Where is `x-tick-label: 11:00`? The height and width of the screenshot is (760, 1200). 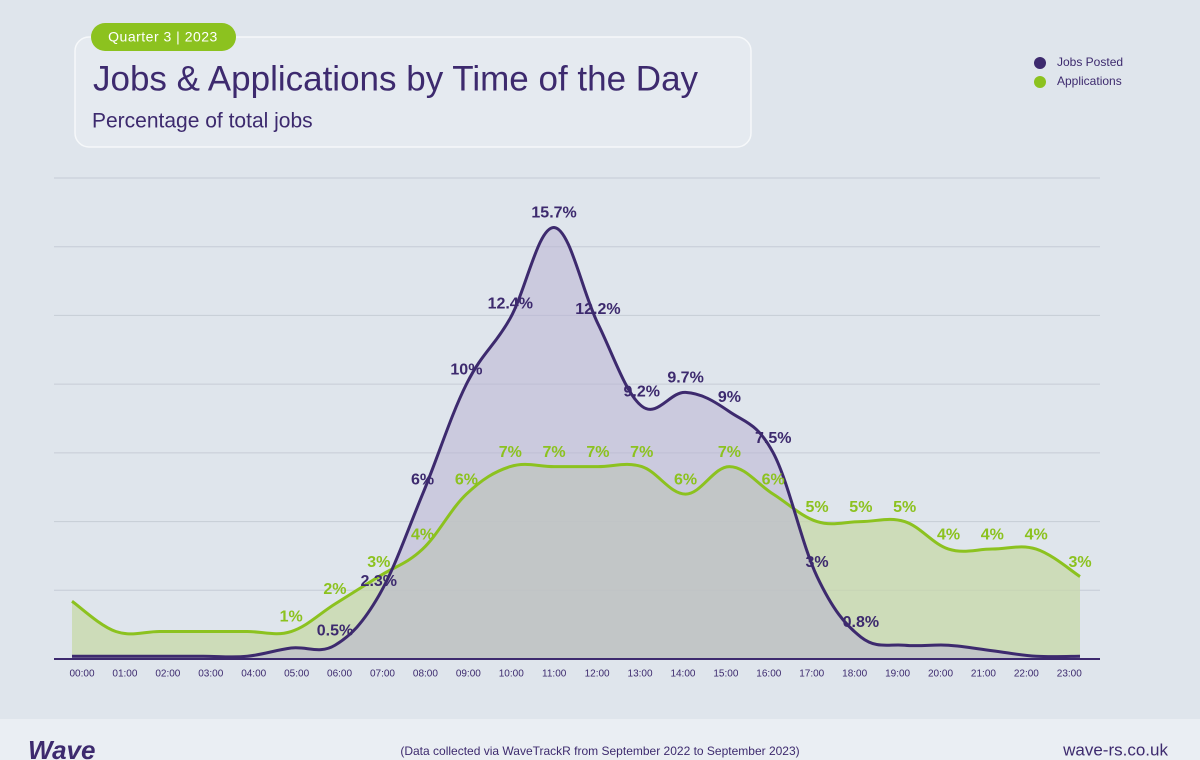 x-tick-label: 11:00 is located at coordinates (554, 674).